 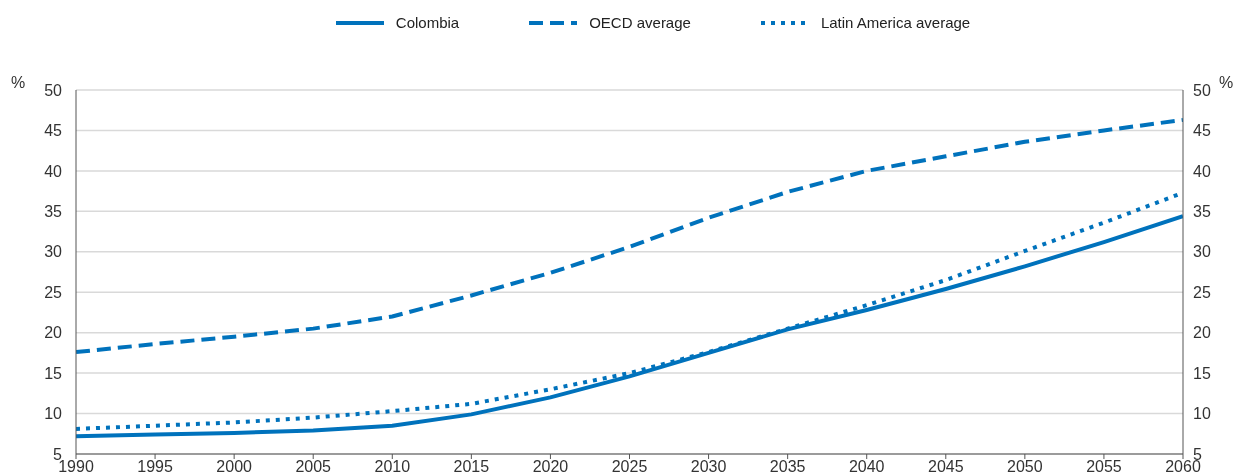 What do you see at coordinates (234, 467) in the screenshot?
I see `x-tick-label: 2000` at bounding box center [234, 467].